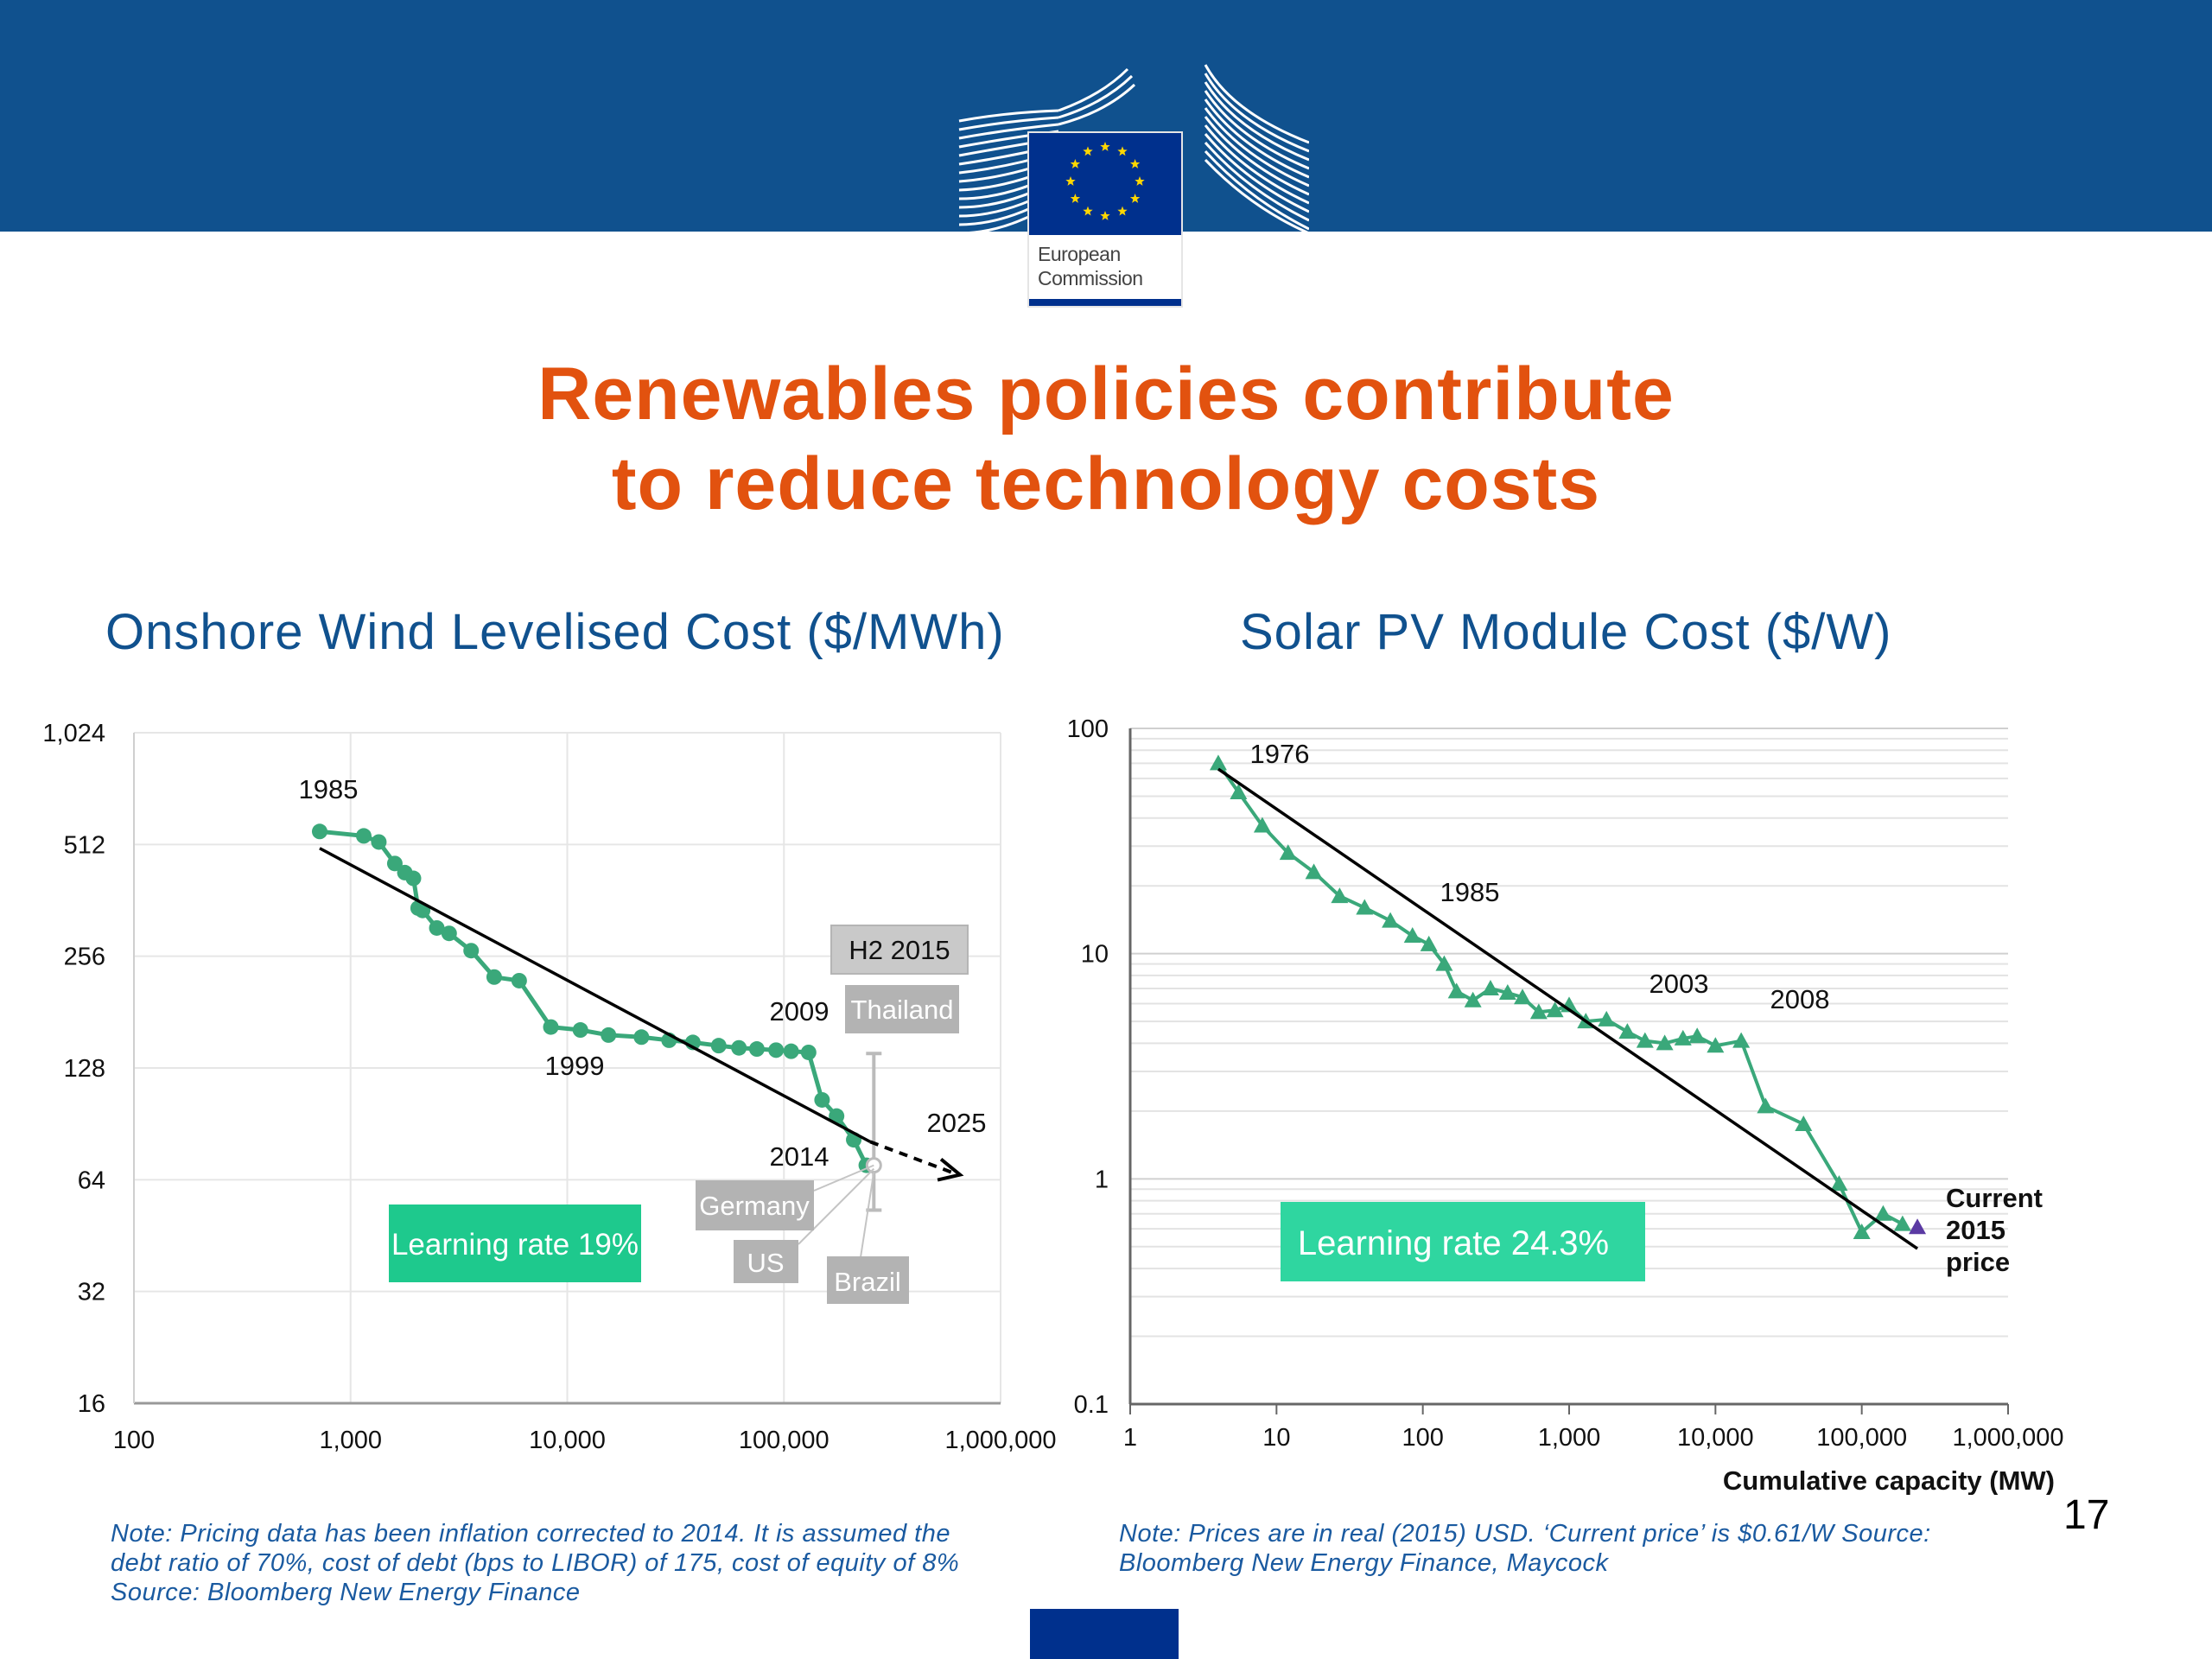 This screenshot has height=1659, width=2212. Describe the element at coordinates (1800, 999) in the screenshot. I see `year-label-2008: 2008` at that location.